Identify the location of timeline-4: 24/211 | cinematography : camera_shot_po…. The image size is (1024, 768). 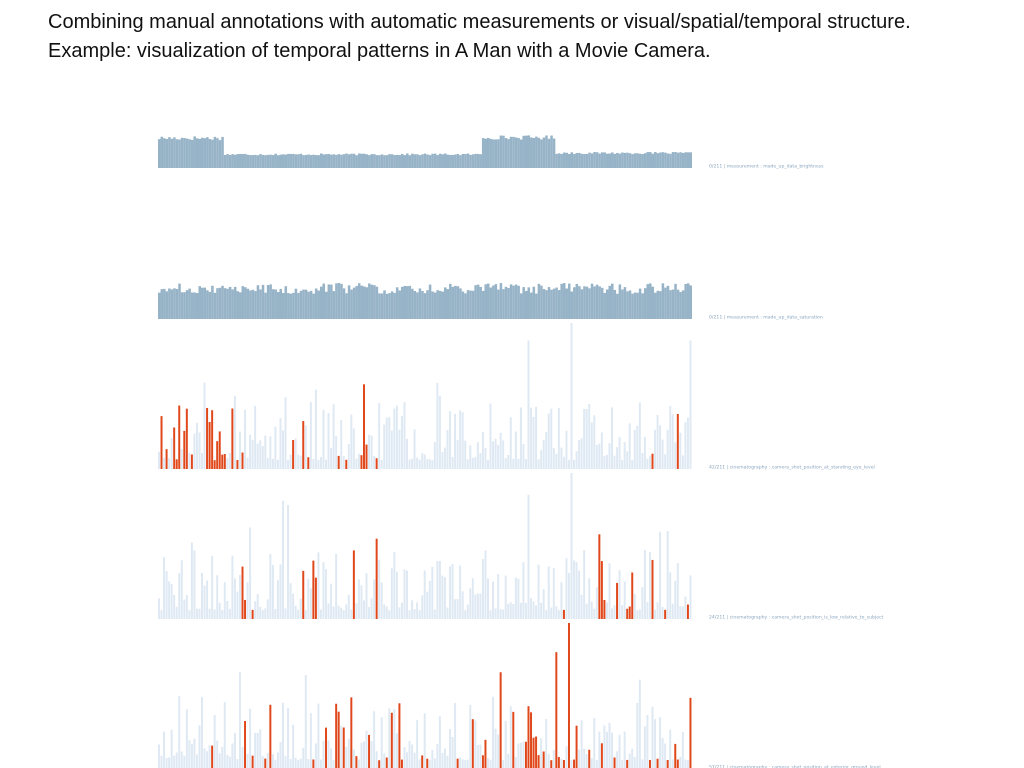
(521, 547).